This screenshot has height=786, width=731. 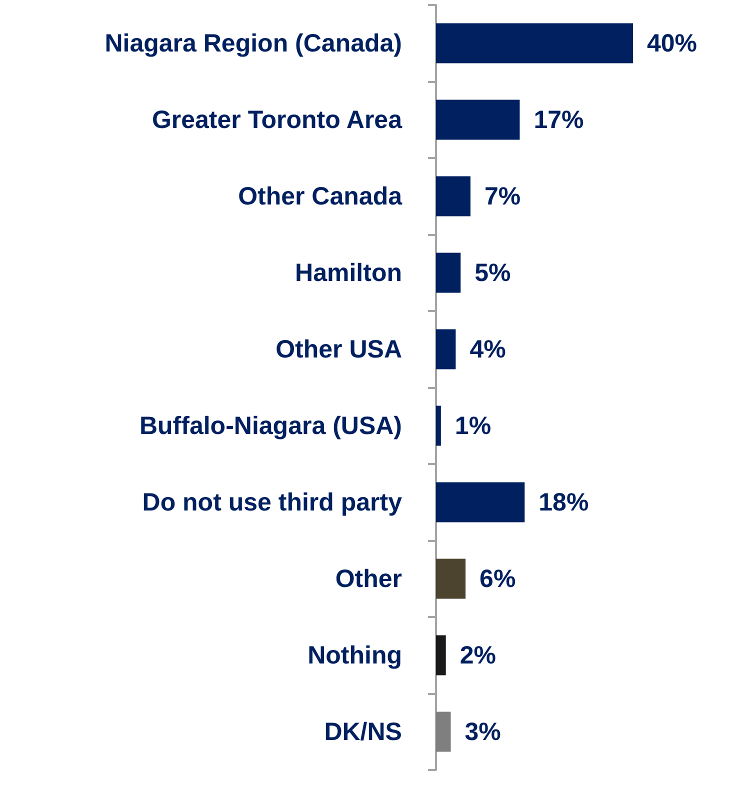 What do you see at coordinates (492, 272) in the screenshot?
I see `data-label: 5%` at bounding box center [492, 272].